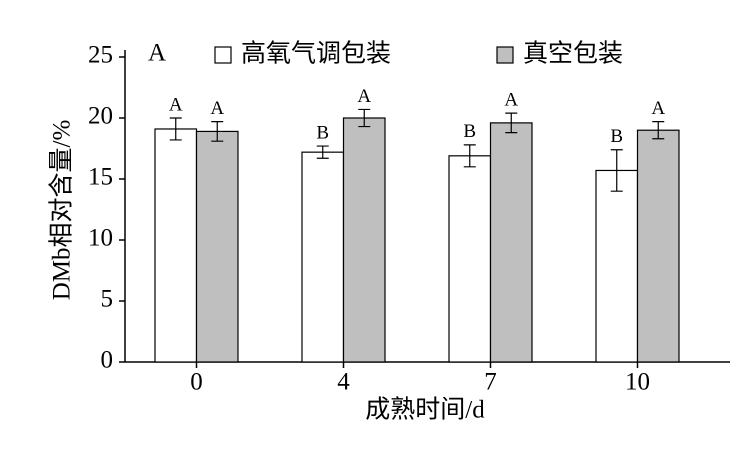  Describe the element at coordinates (100, 238) in the screenshot. I see `y-tick-label: 10` at that location.